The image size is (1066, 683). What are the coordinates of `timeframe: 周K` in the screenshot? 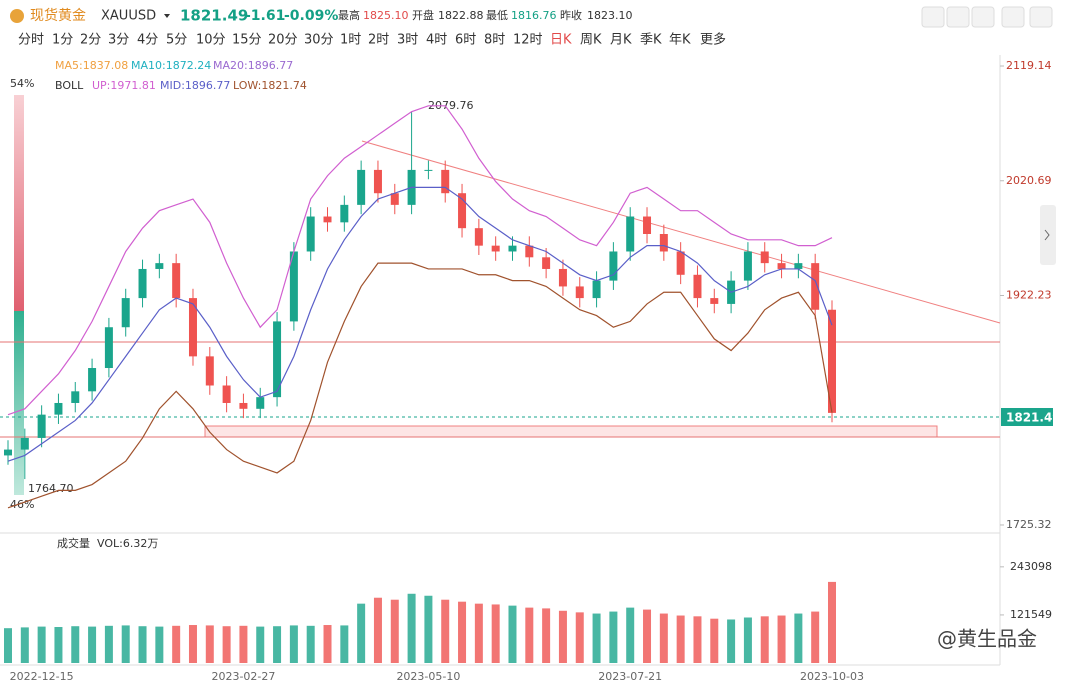 It's located at (591, 40).